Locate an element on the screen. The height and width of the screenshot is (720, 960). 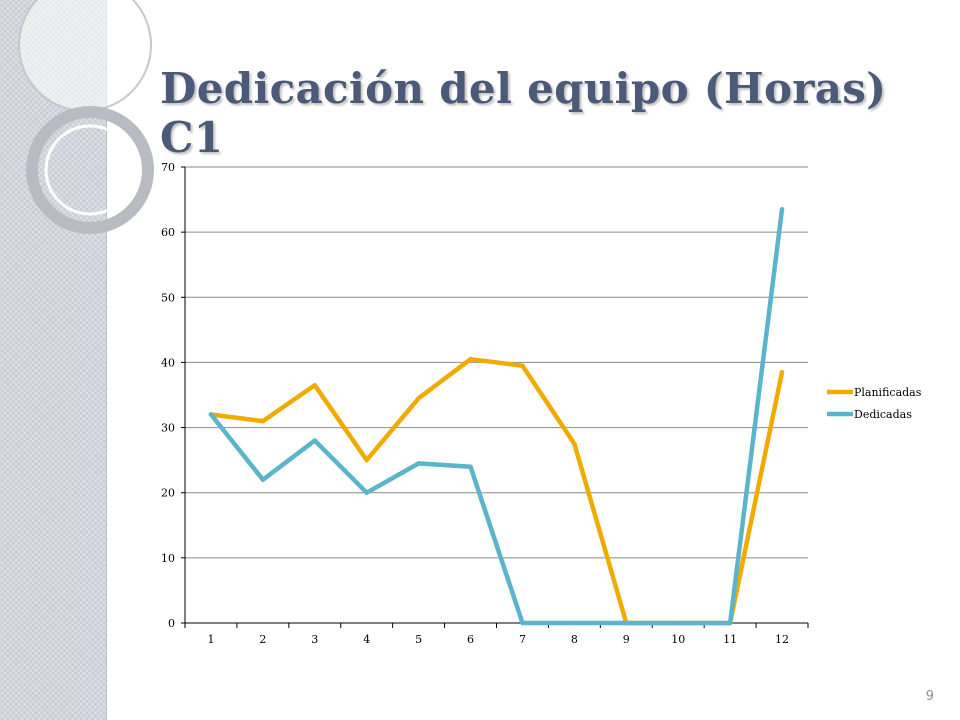
ytick-label-20: 20 is located at coordinates (168, 493).